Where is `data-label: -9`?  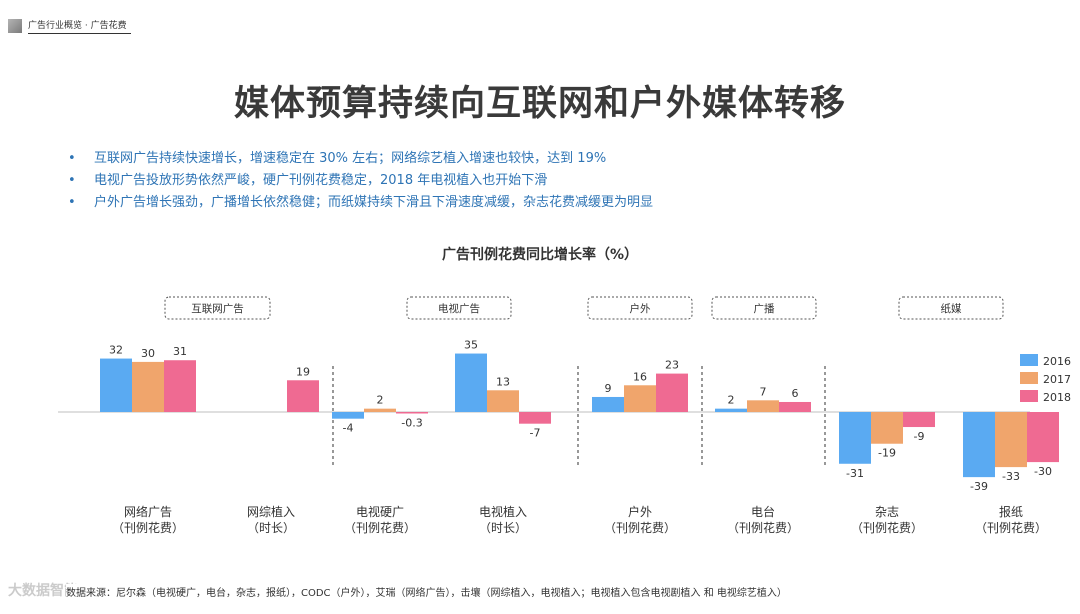 data-label: -9 is located at coordinates (919, 436).